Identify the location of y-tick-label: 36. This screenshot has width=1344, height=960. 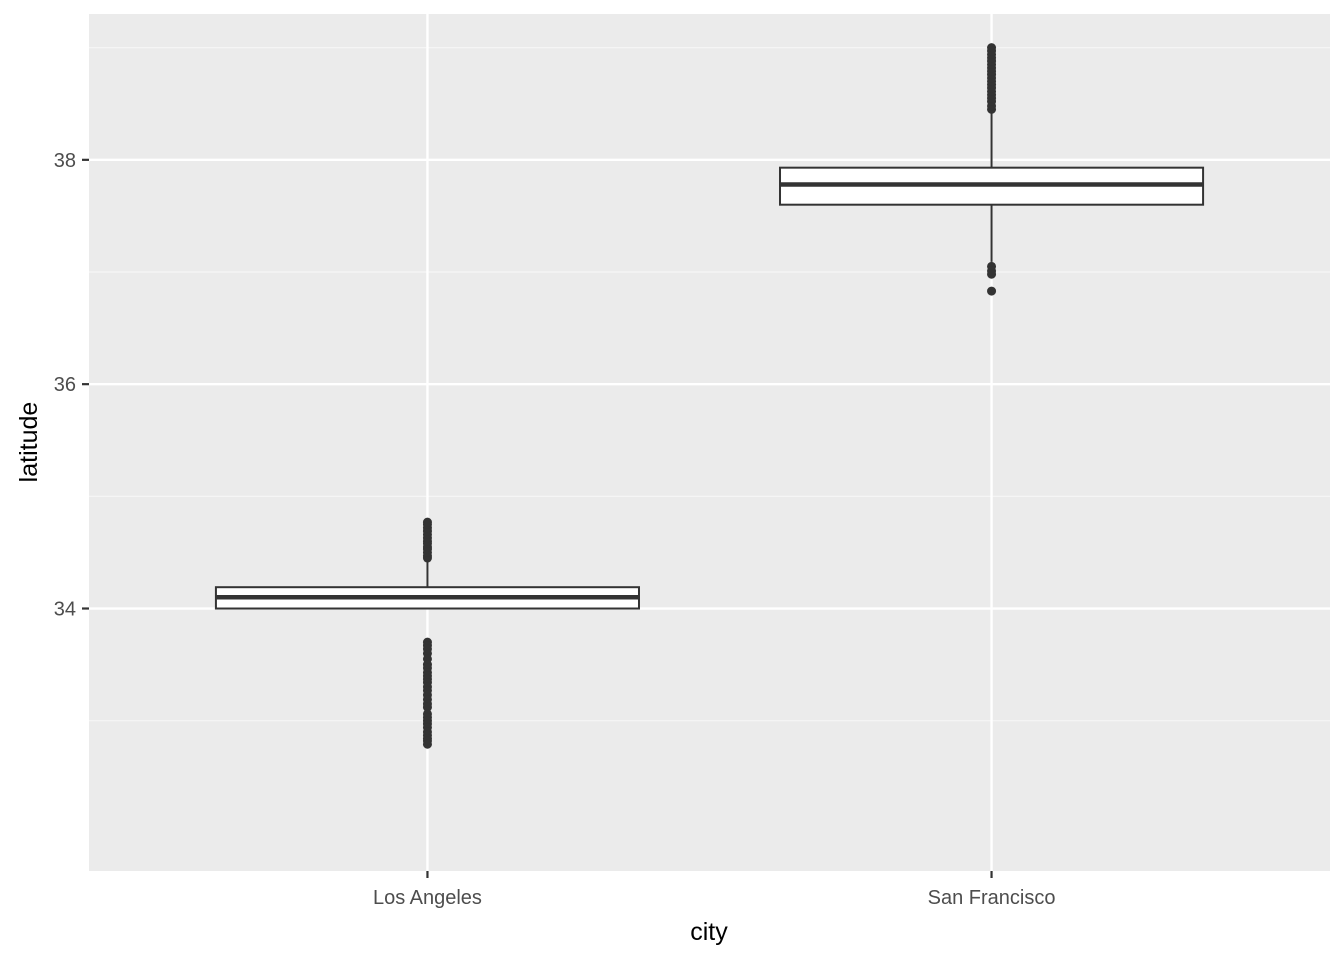
(65, 385).